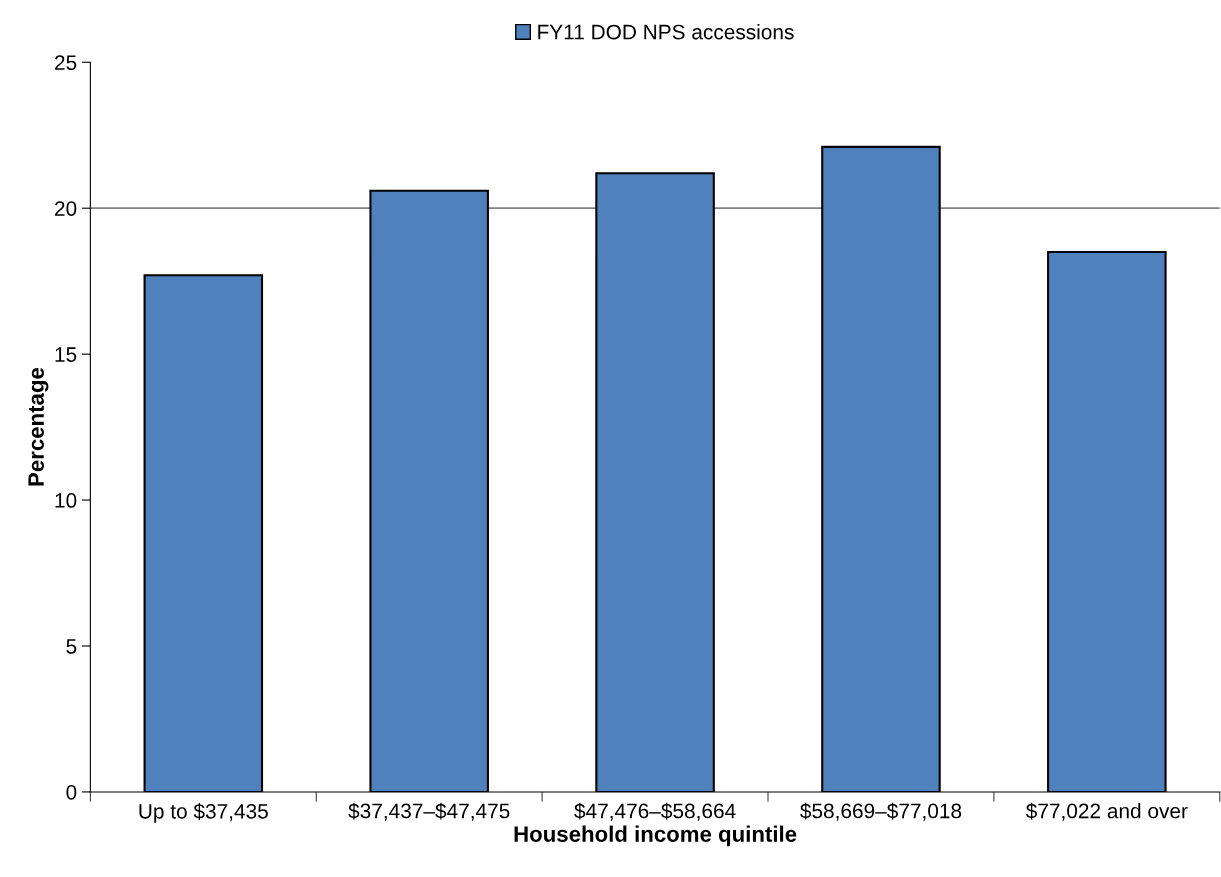 This screenshot has height=877, width=1221. I want to click on x-tick-label: $47,476–$58,664, so click(655, 811).